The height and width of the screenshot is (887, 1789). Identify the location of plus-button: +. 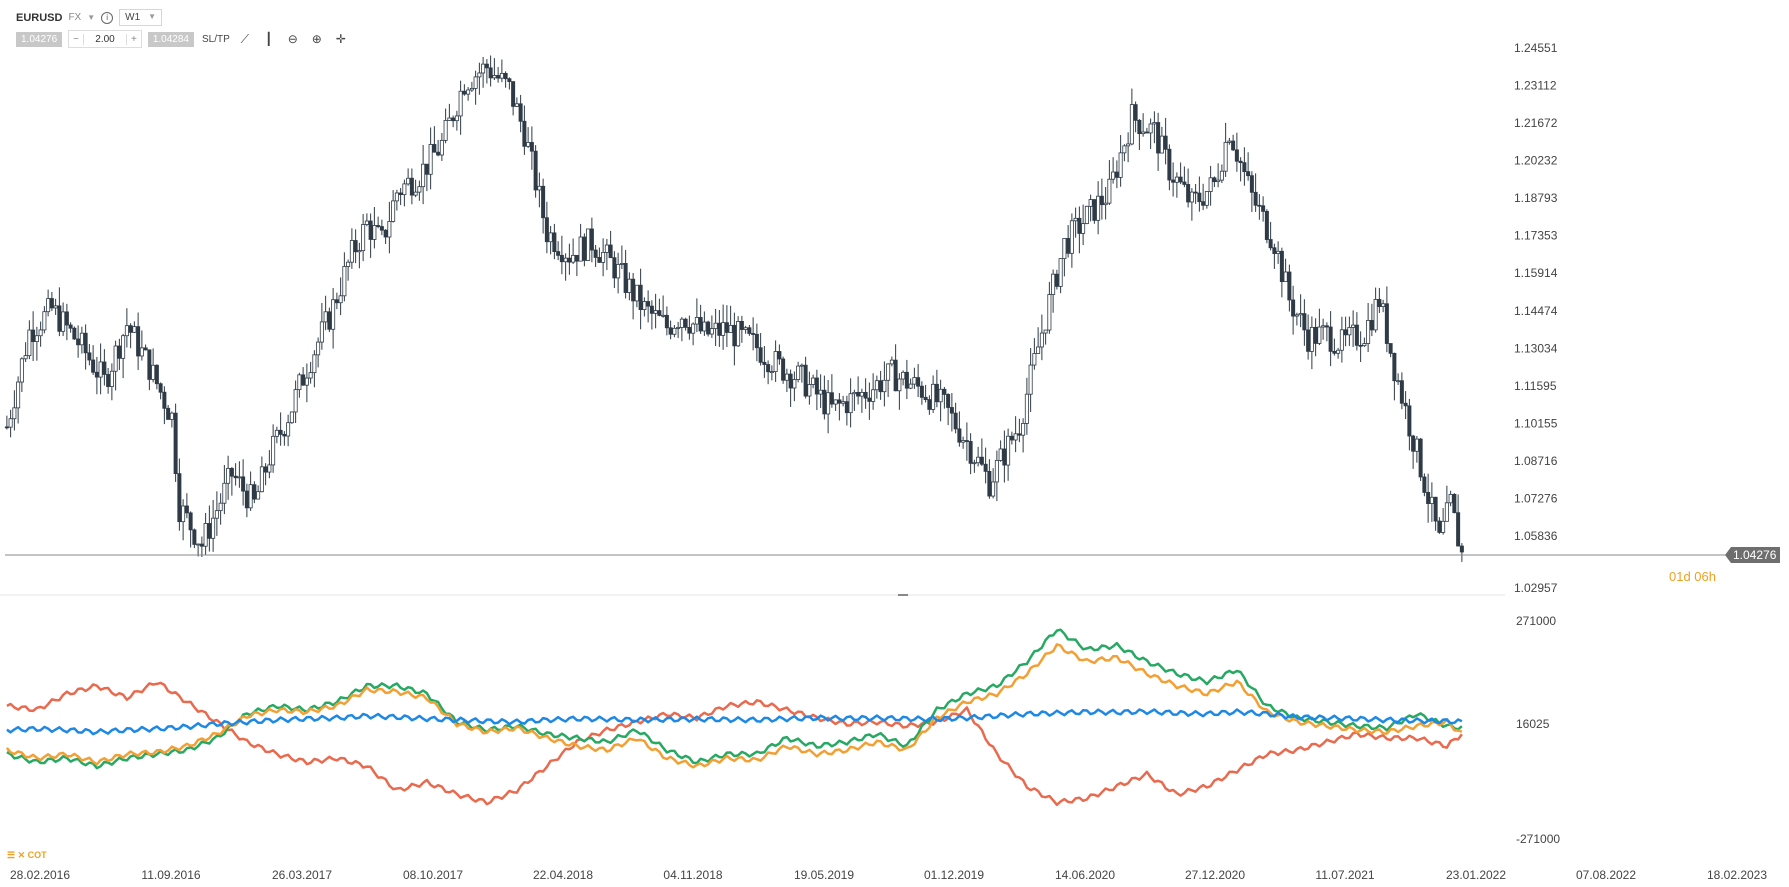
(134, 39).